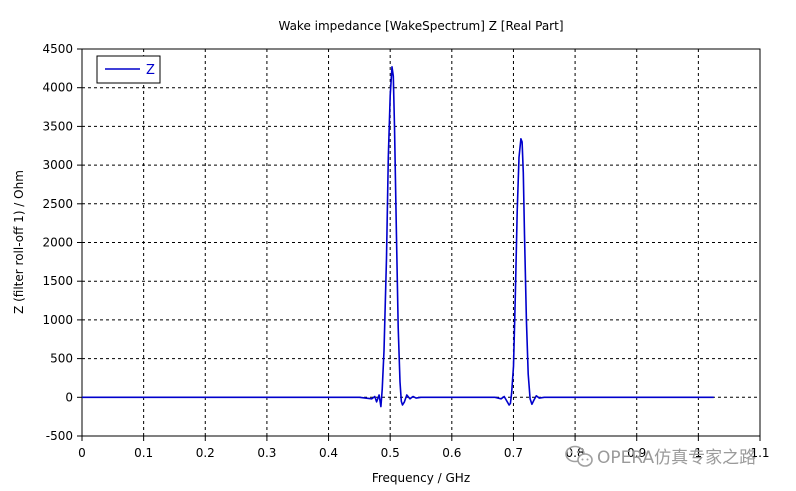 The height and width of the screenshot is (491, 796). I want to click on x-tick-label: 1, so click(699, 453).